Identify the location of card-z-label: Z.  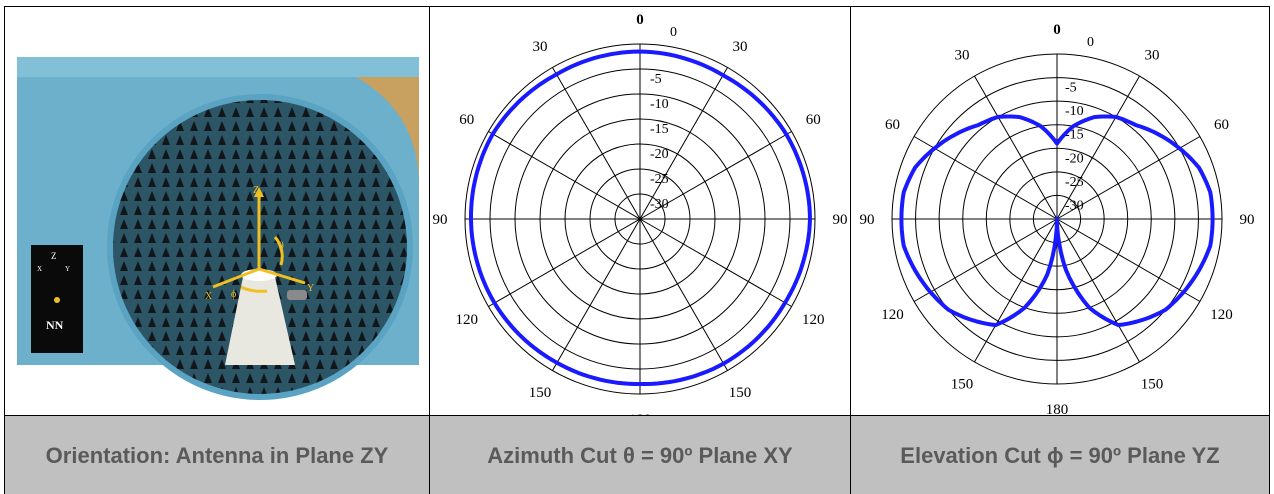
(54, 256).